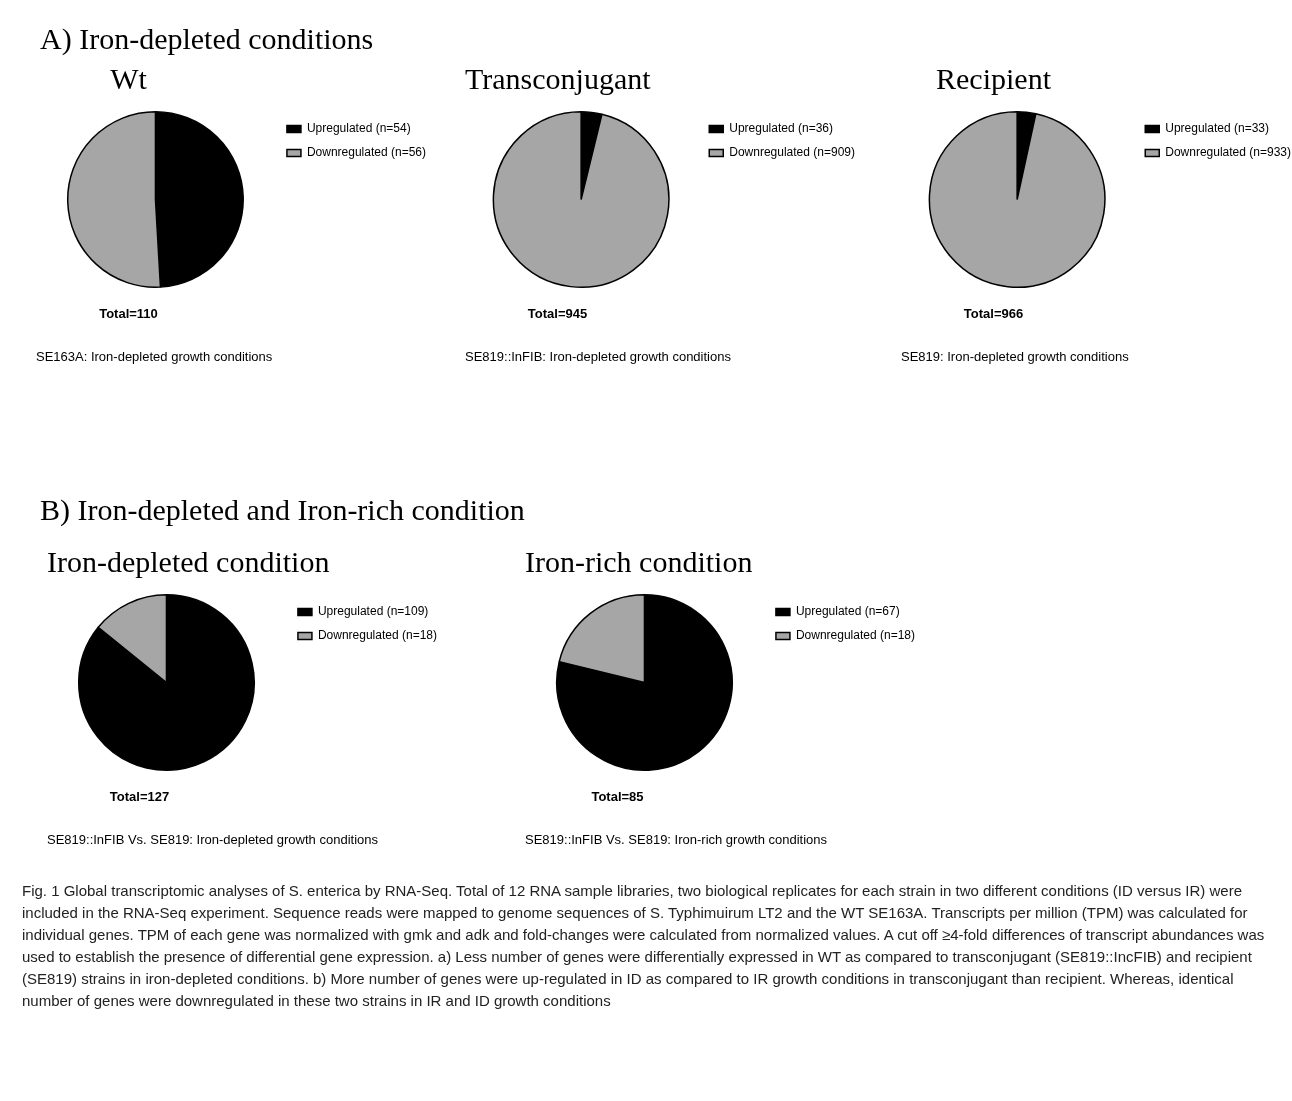  Describe the element at coordinates (1217, 128) in the screenshot. I see `legend-label: Upregulated (n=33)` at that location.